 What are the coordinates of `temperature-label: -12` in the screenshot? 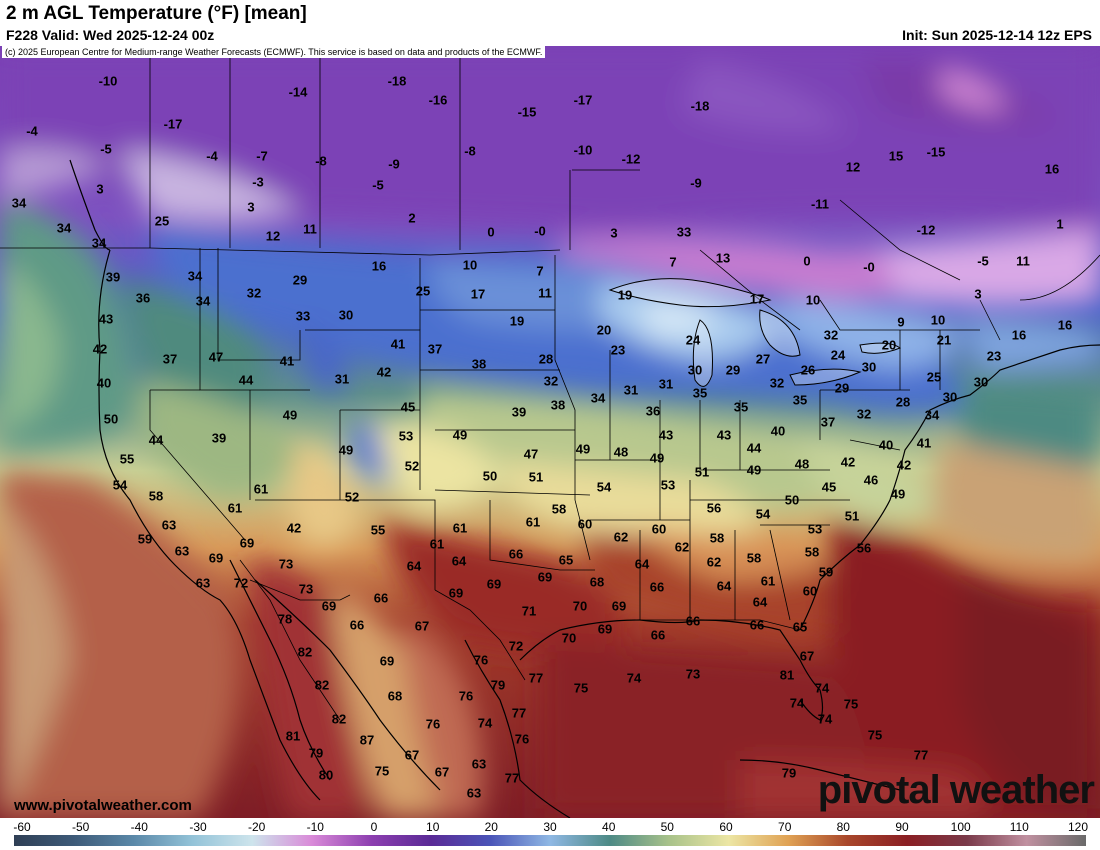 It's located at (631, 158).